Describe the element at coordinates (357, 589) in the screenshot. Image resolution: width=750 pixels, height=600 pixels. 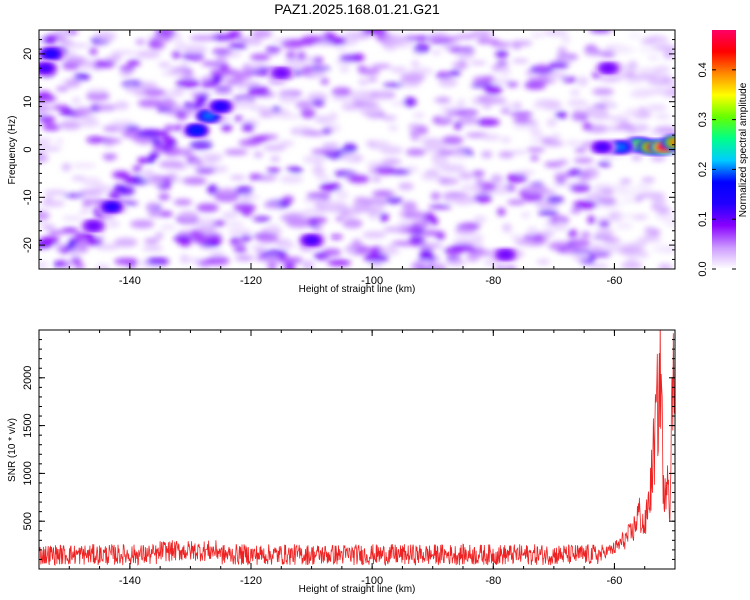
I see `snr-x-label: Height of straight line (km)` at that location.